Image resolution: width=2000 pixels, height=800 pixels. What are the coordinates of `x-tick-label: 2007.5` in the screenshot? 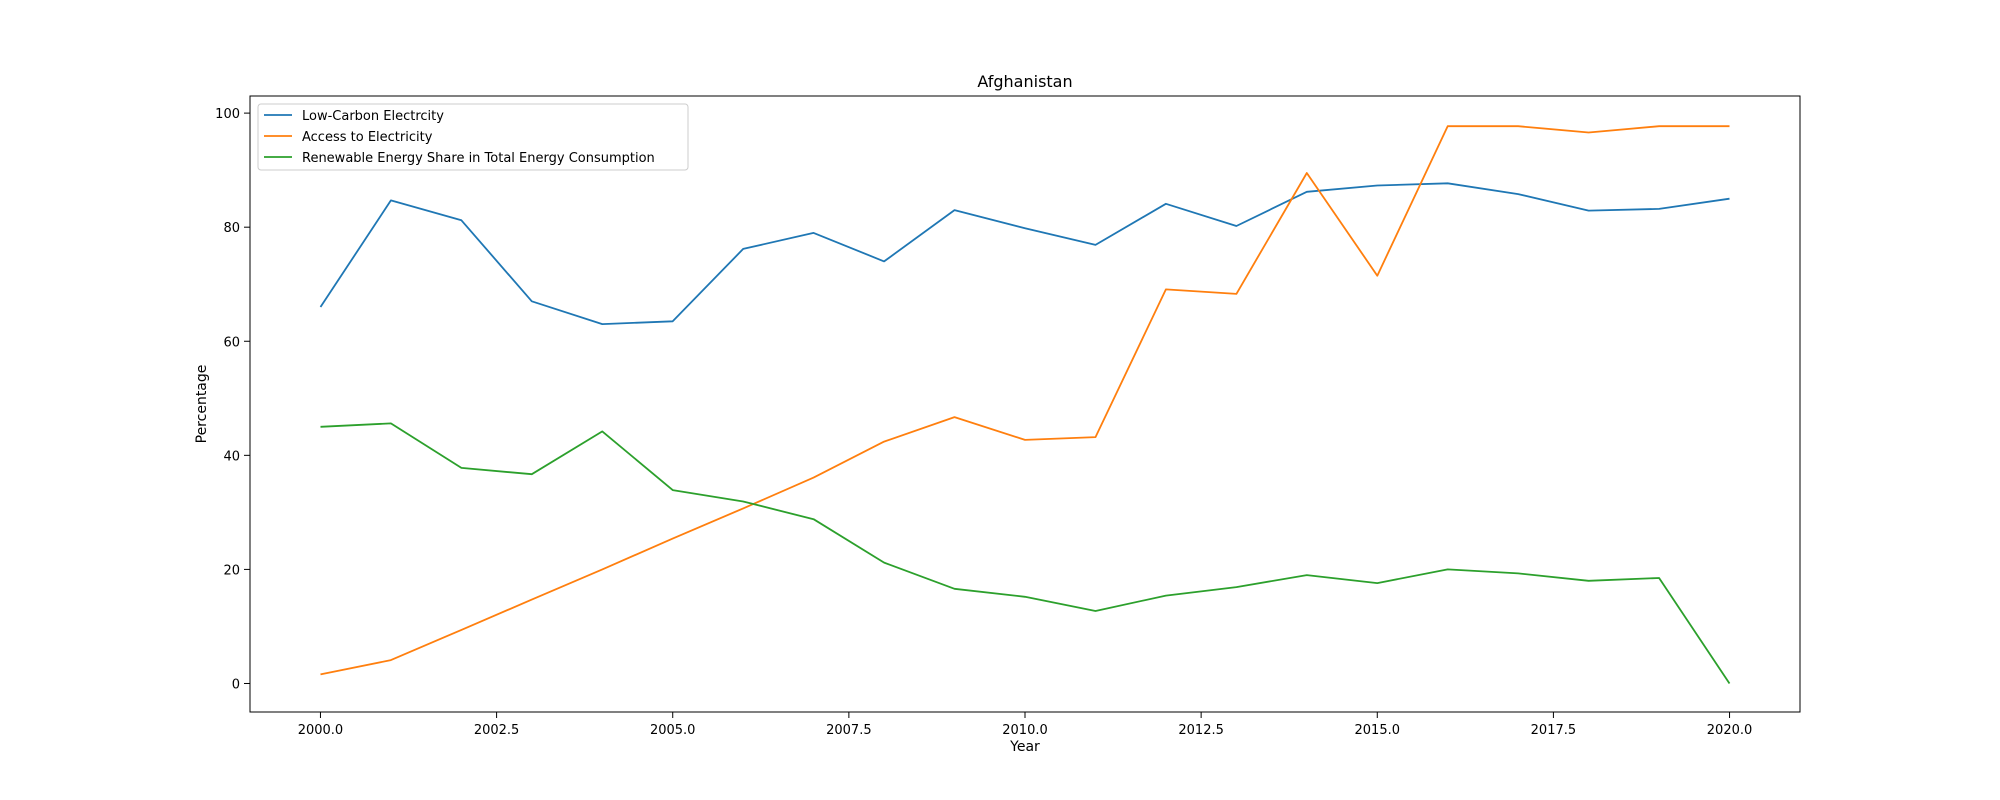 It's located at (849, 730).